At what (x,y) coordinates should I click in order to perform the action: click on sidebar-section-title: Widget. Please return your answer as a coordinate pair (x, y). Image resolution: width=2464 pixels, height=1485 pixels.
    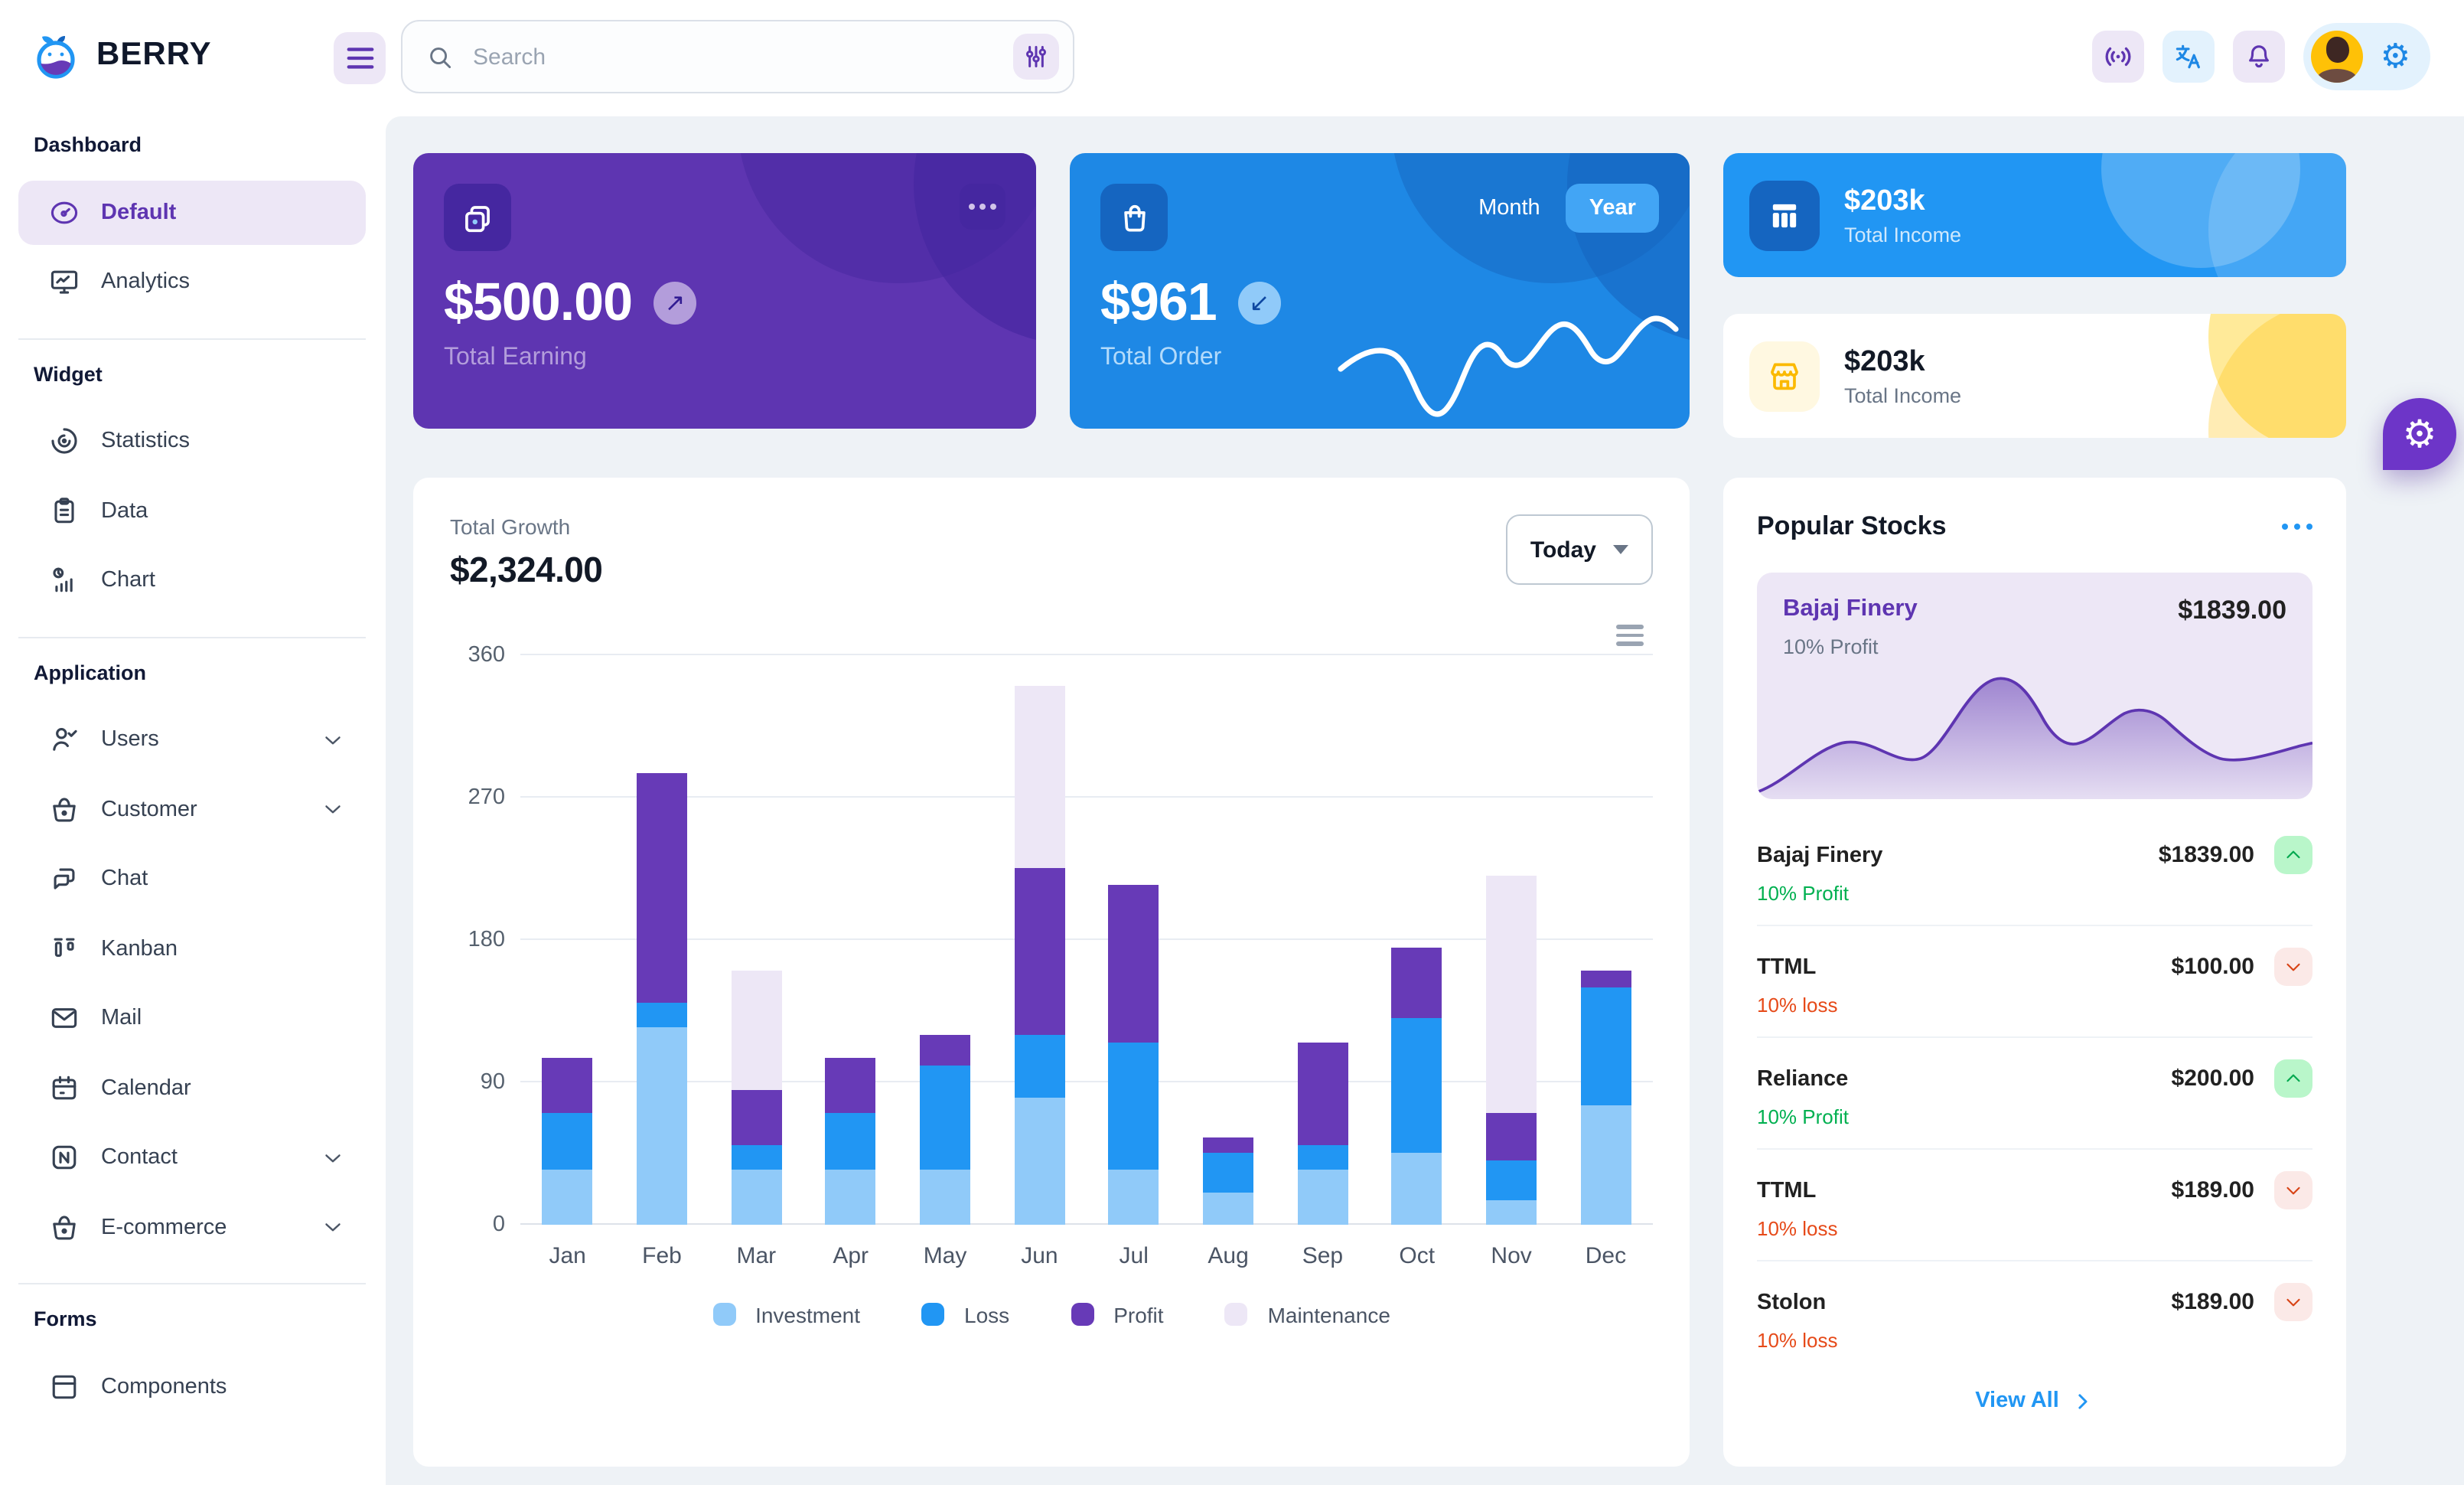
    Looking at the image, I should click on (68, 373).